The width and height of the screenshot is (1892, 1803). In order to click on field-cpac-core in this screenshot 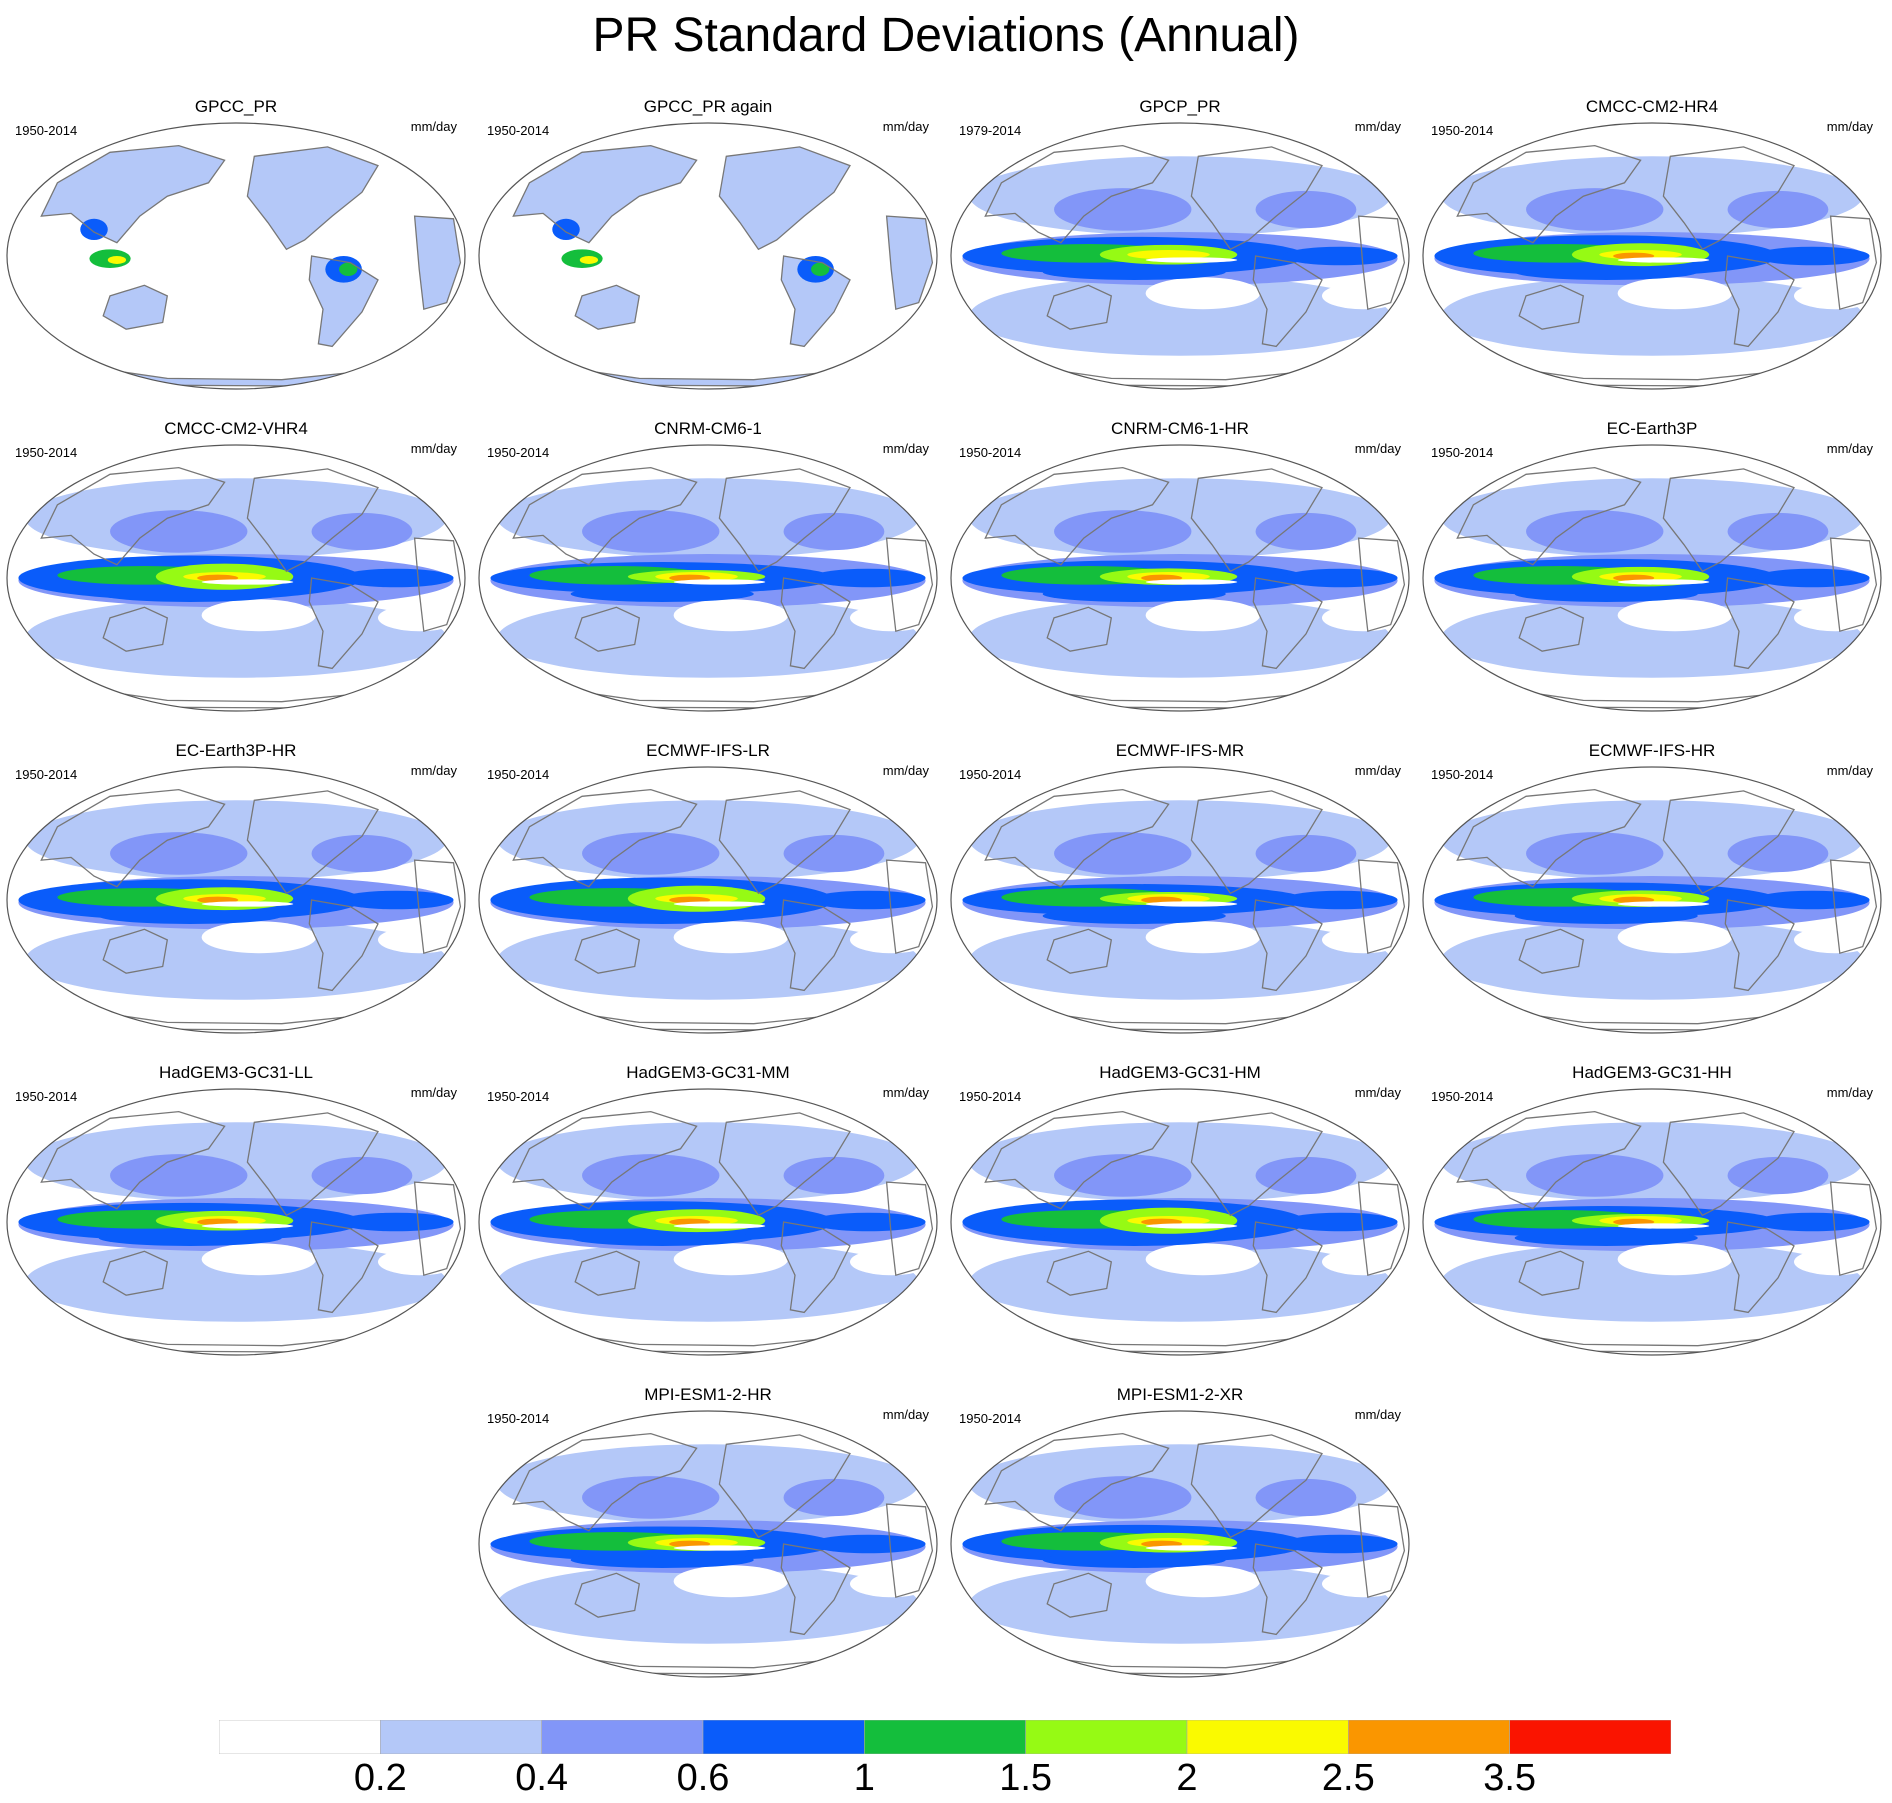, I will do `click(1168, 255)`.